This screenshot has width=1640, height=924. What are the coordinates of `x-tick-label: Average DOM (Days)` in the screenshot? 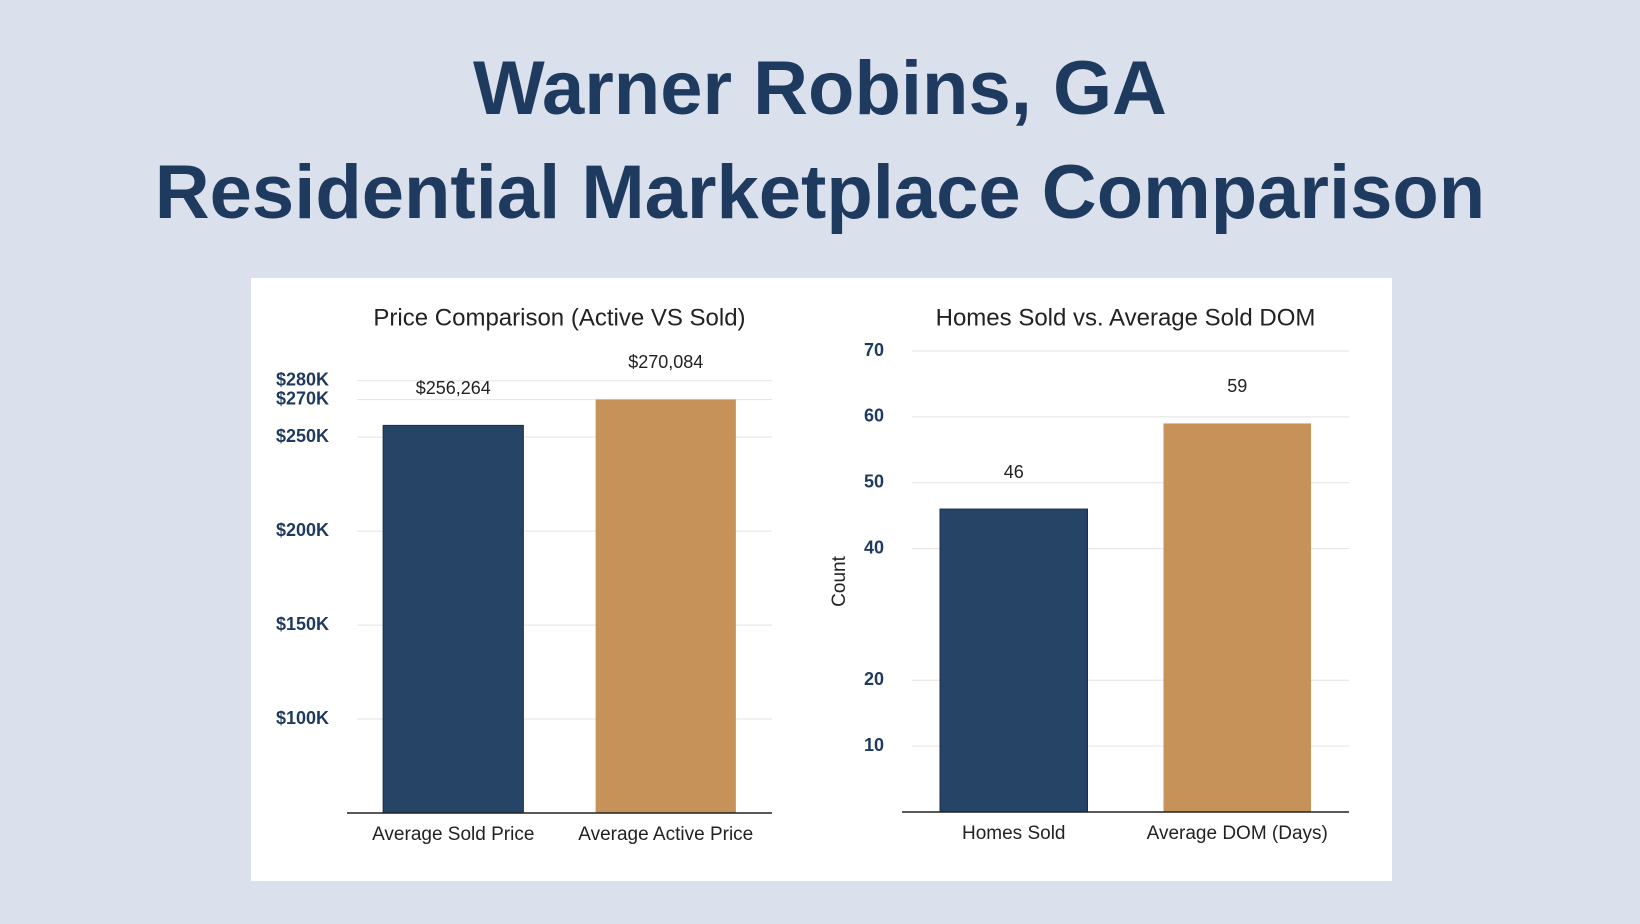 It's located at (1237, 833).